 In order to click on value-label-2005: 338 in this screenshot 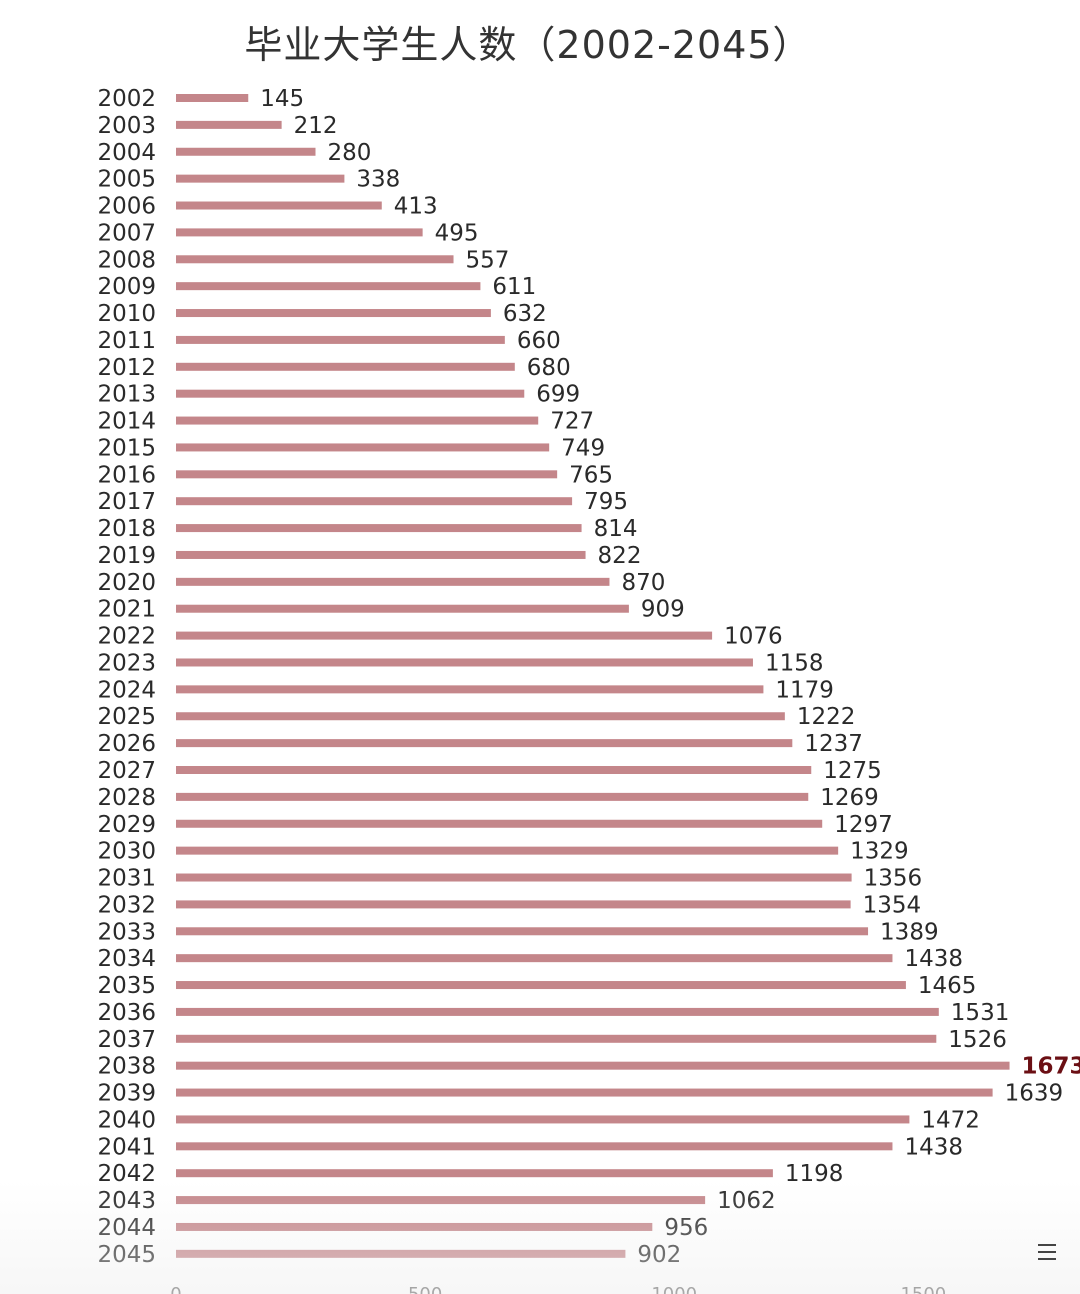, I will do `click(378, 180)`.